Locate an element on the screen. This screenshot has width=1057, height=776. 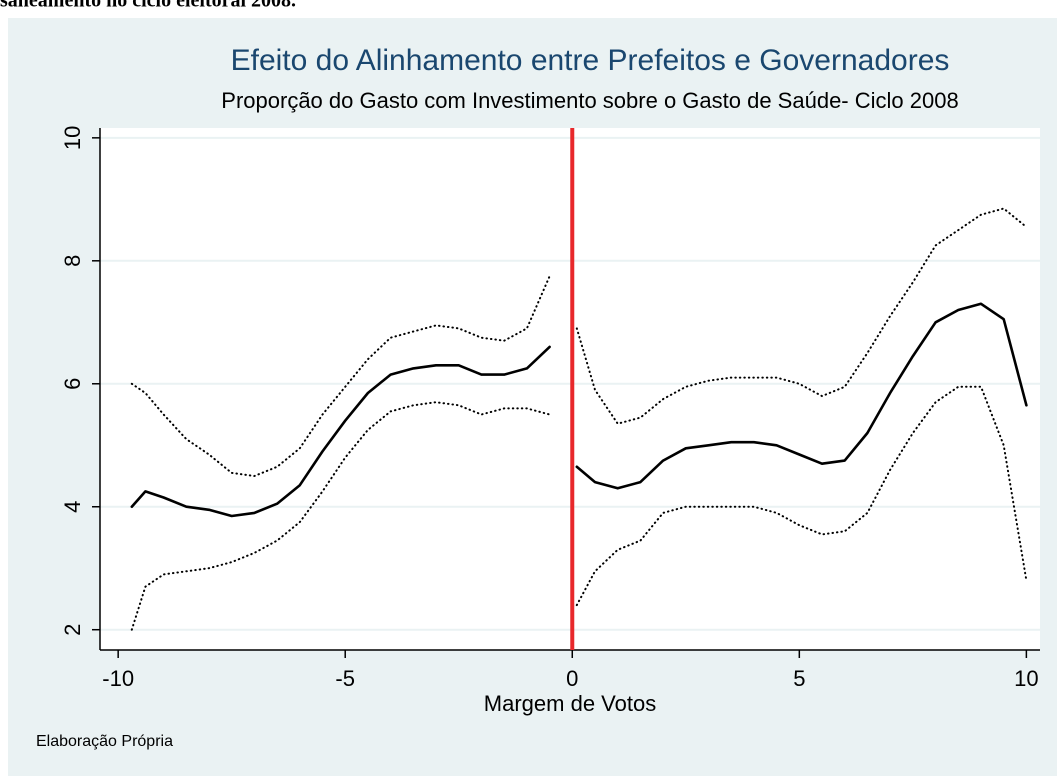
x-tick-label: -5 is located at coordinates (345, 678).